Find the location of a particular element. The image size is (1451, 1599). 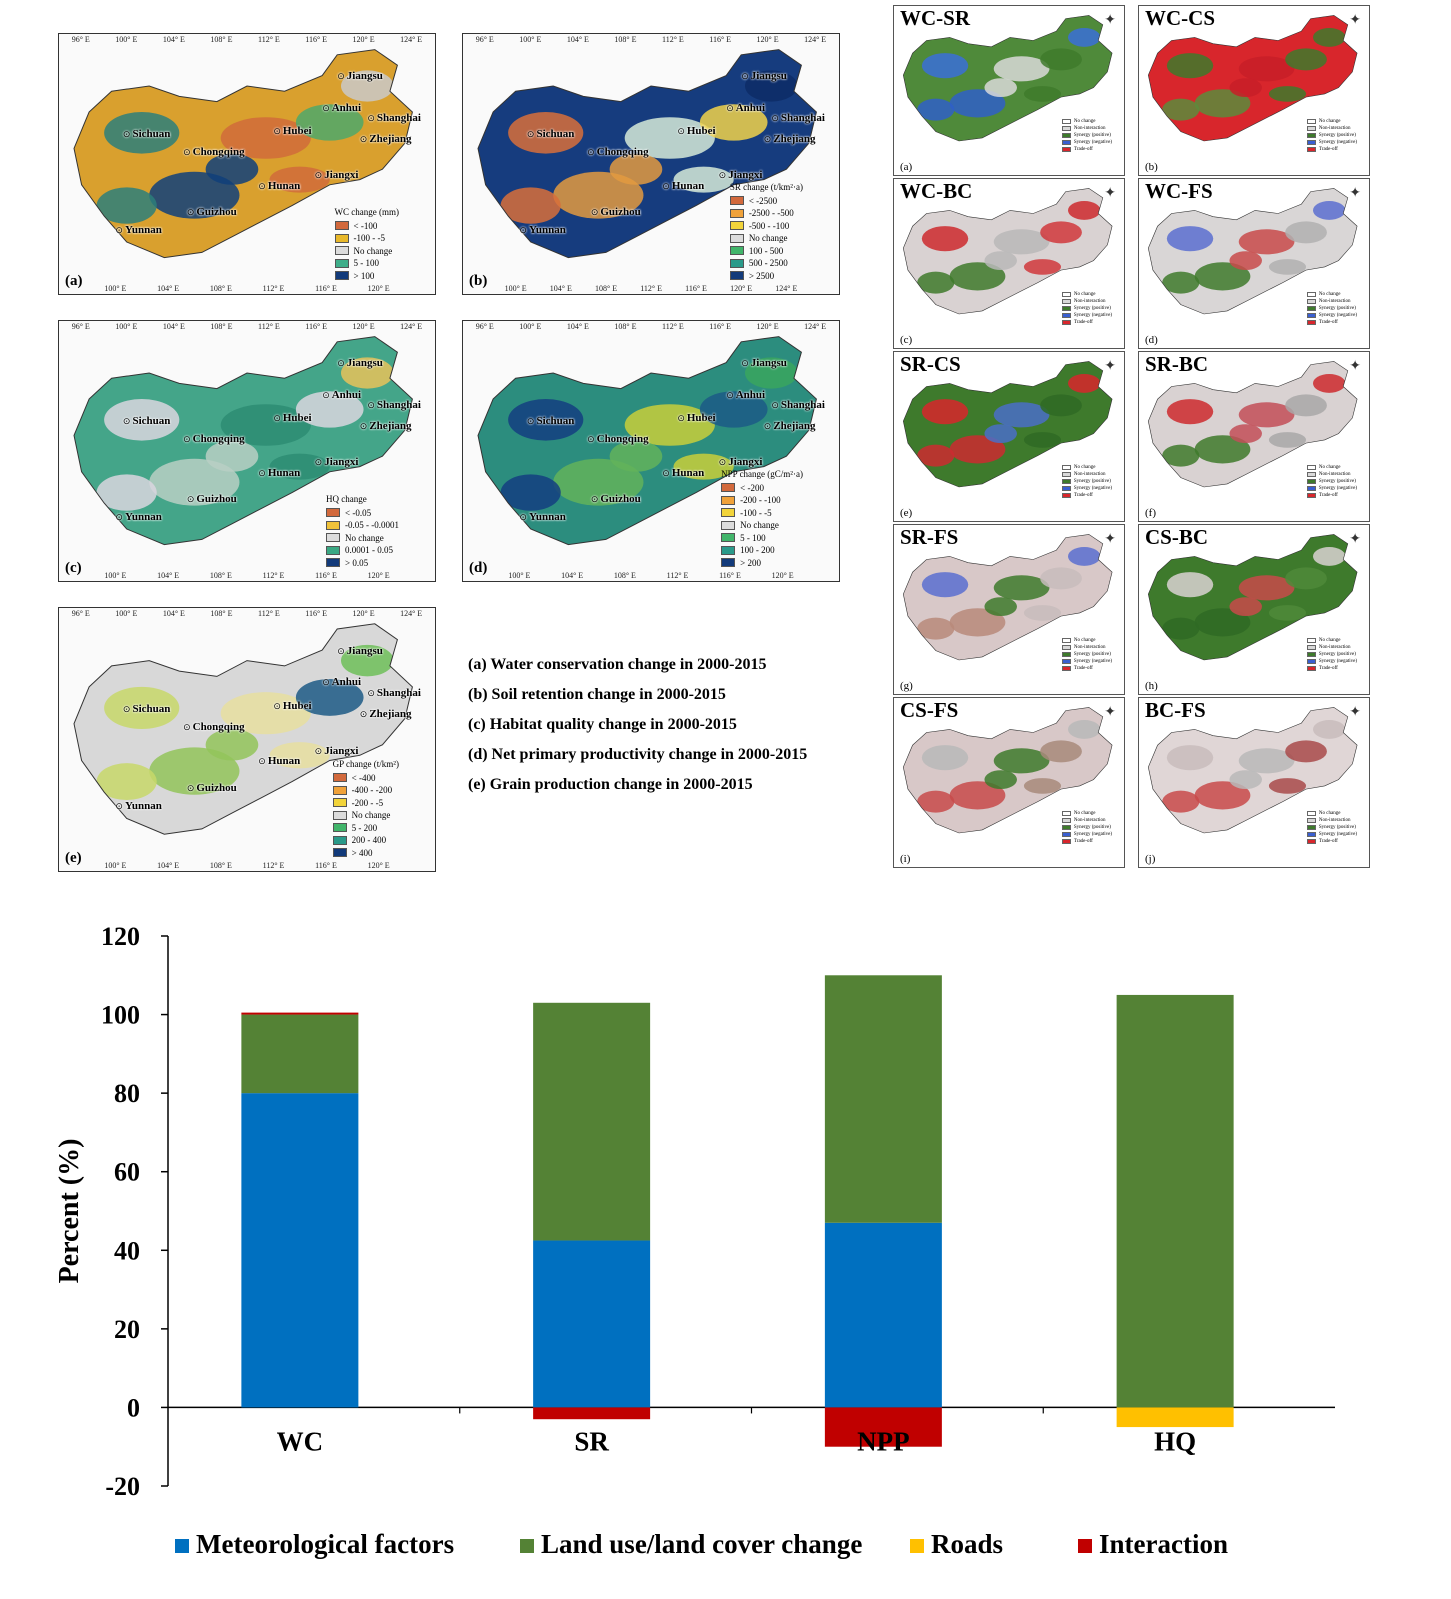

relation-map-title: WC-CS is located at coordinates (1180, 18).